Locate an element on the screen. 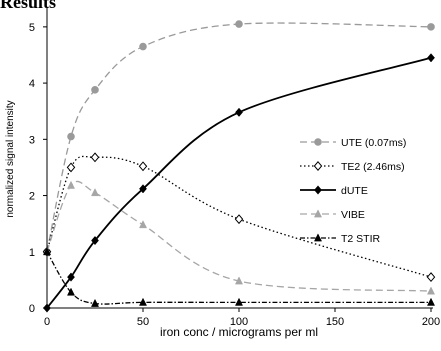  x-axis-label: iron conc / micrograms per ml is located at coordinates (239, 332).